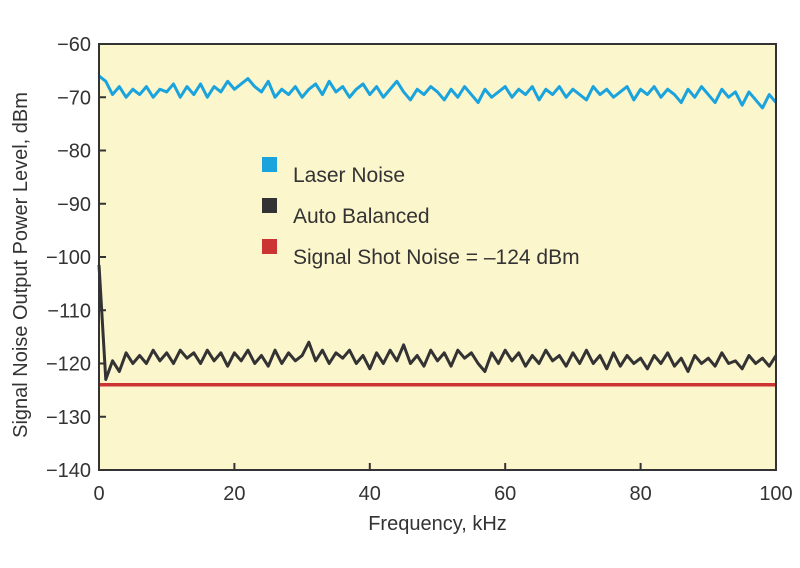 The height and width of the screenshot is (568, 800). Describe the element at coordinates (437, 524) in the screenshot. I see `x-axis-title: Frequency, kHz` at that location.